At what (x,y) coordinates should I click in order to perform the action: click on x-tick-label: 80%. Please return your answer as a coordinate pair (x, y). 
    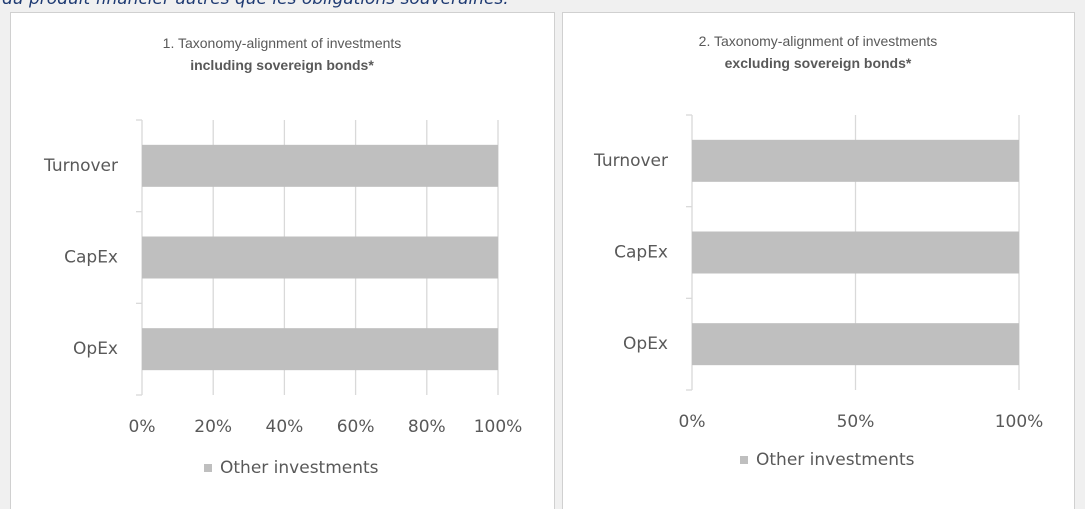
    Looking at the image, I should click on (427, 427).